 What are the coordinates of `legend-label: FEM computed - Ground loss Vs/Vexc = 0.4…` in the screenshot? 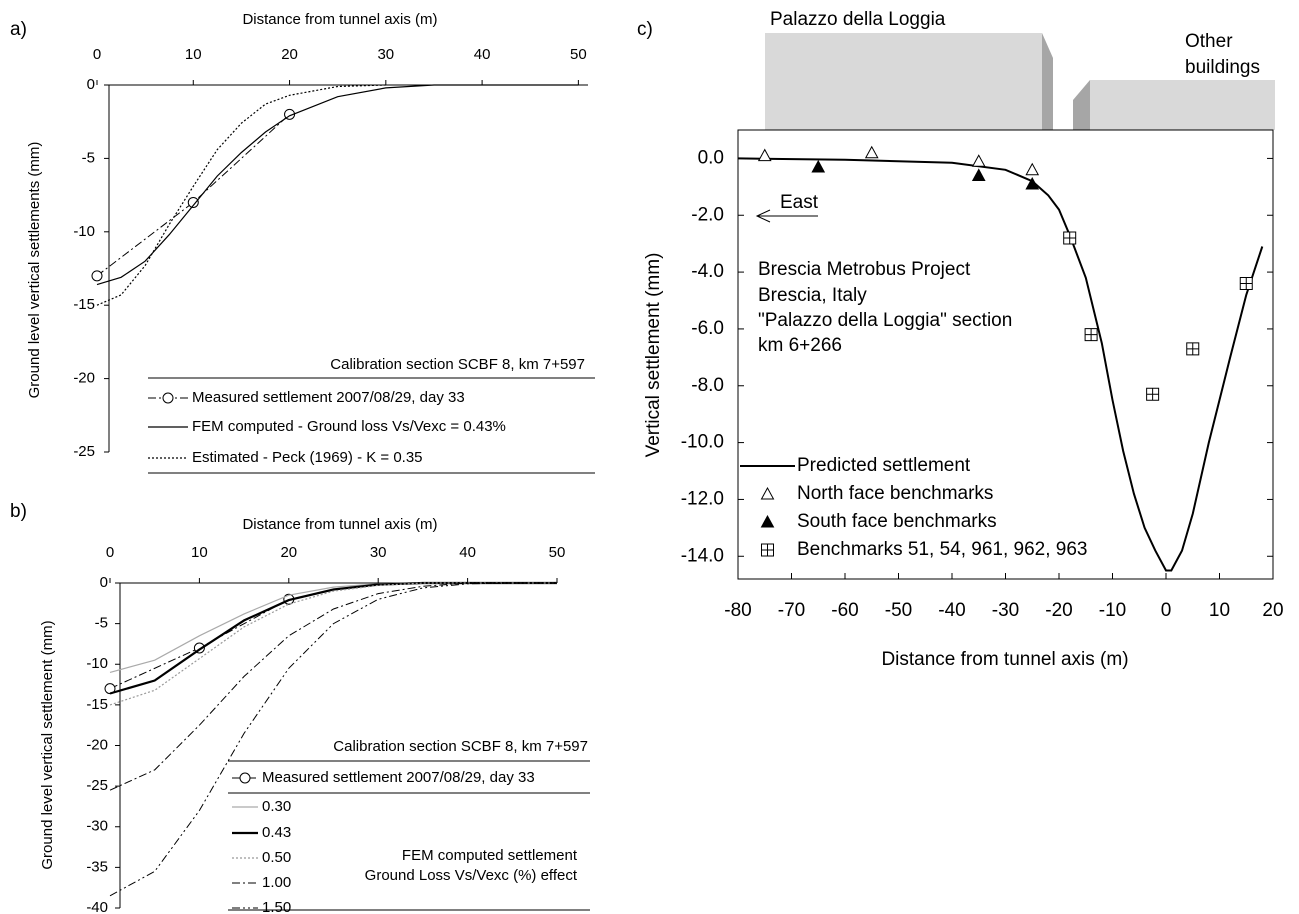 It's located at (349, 426).